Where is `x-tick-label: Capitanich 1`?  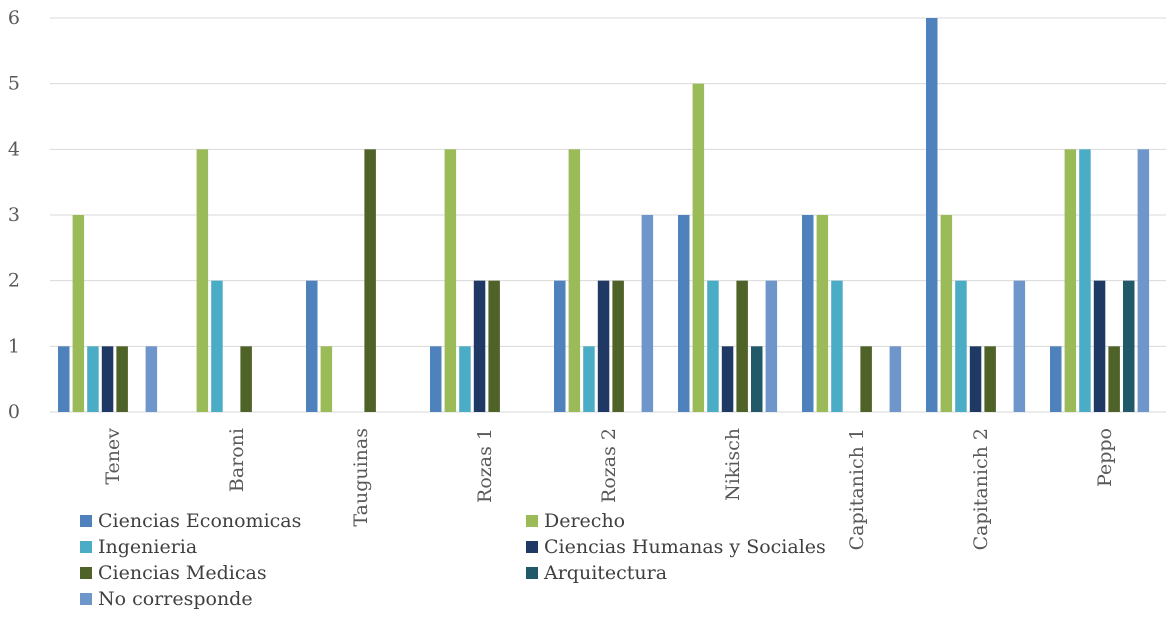
x-tick-label: Capitanich 1 is located at coordinates (857, 489).